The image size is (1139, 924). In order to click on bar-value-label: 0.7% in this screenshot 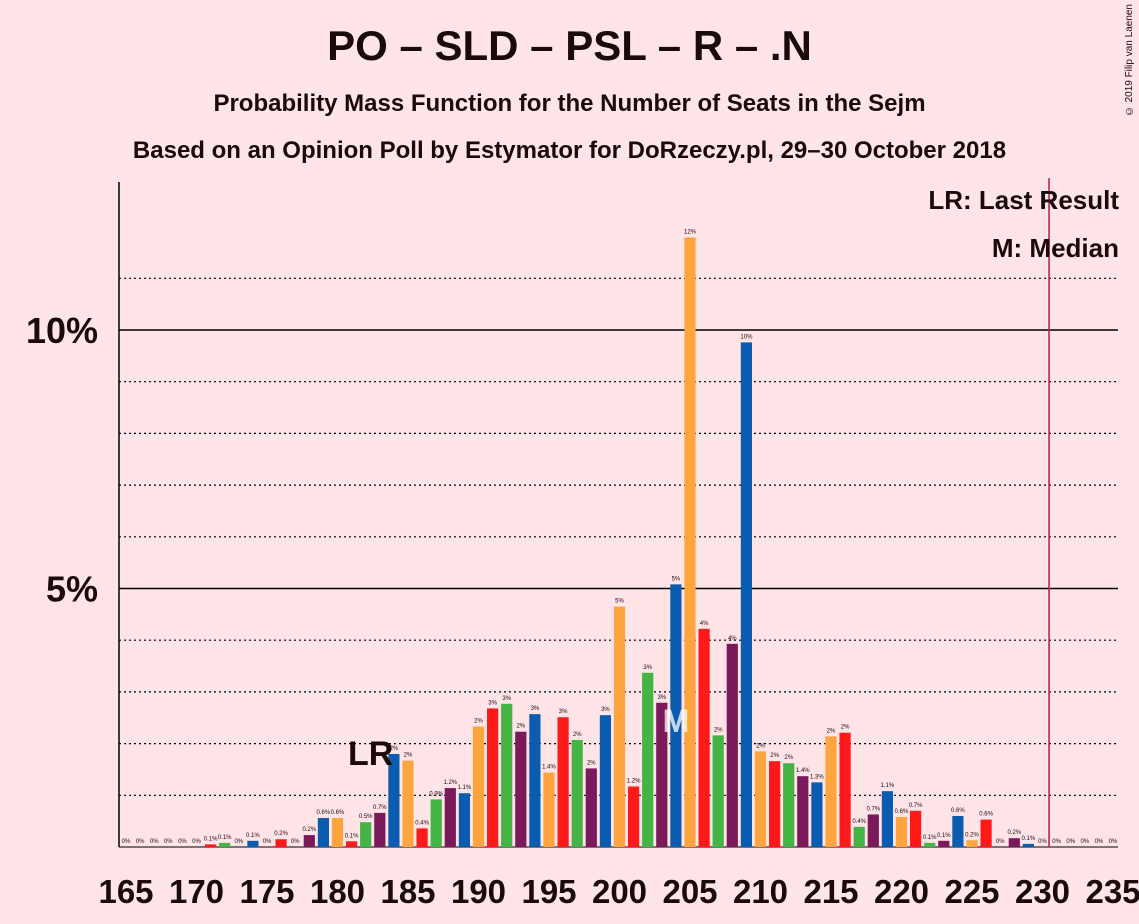, I will do `click(380, 808)`.